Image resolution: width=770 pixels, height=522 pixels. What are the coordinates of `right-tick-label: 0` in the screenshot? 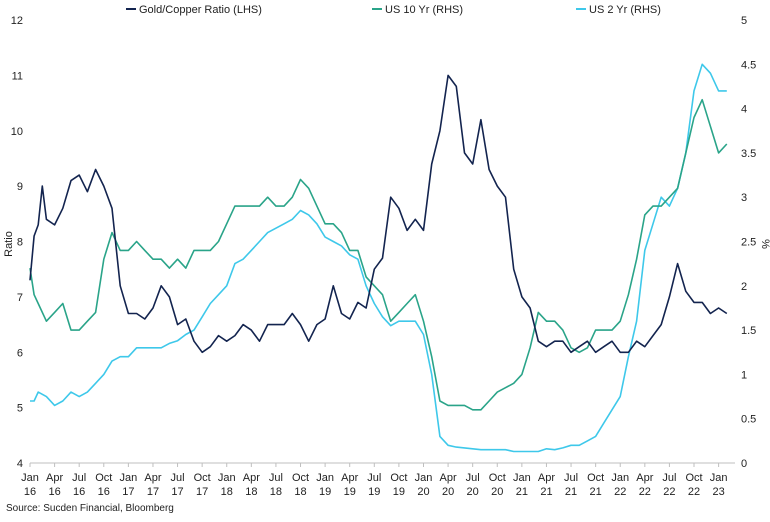 It's located at (744, 464).